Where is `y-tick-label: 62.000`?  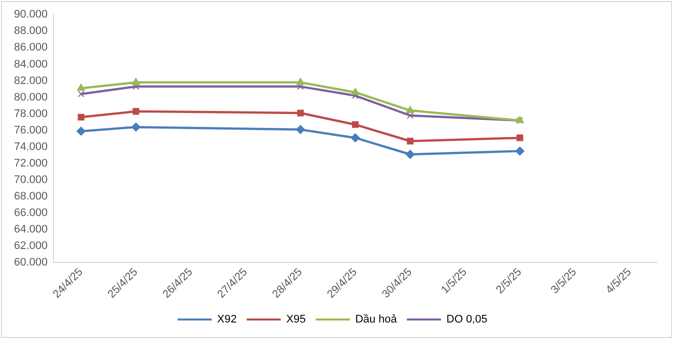
y-tick-label: 62.000 is located at coordinates (31, 246).